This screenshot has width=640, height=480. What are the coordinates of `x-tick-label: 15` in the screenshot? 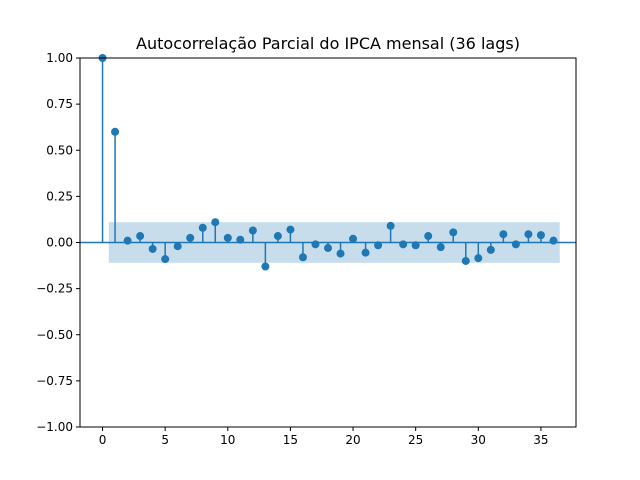 It's located at (290, 440).